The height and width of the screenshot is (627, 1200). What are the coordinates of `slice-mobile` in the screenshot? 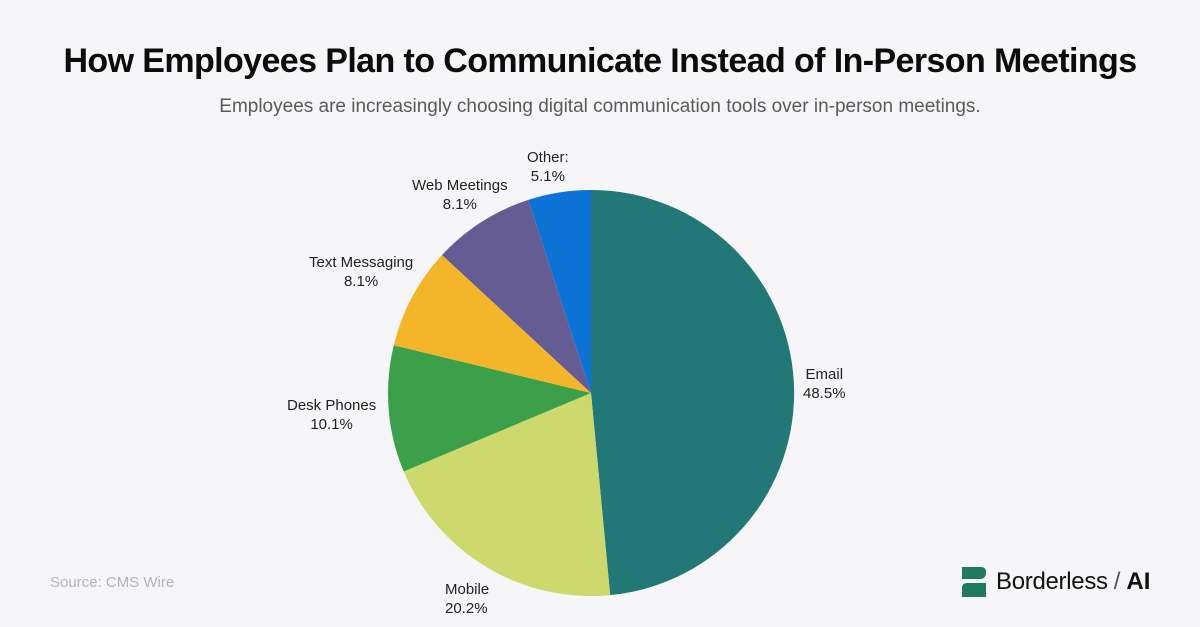 It's located at (507, 495).